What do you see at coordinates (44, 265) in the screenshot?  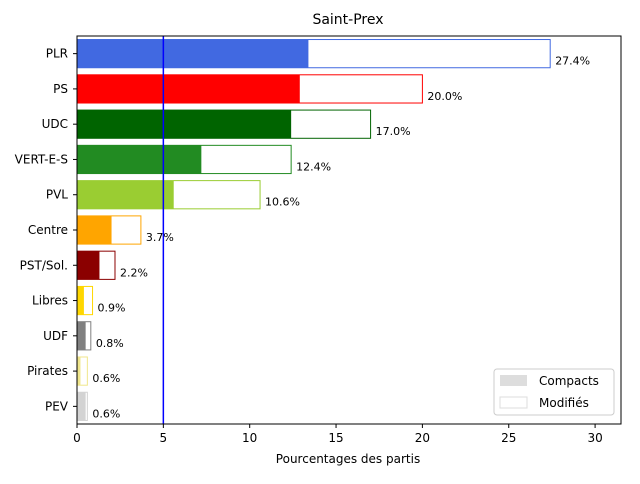 I see `y-tick-label: PST/Sol.` at bounding box center [44, 265].